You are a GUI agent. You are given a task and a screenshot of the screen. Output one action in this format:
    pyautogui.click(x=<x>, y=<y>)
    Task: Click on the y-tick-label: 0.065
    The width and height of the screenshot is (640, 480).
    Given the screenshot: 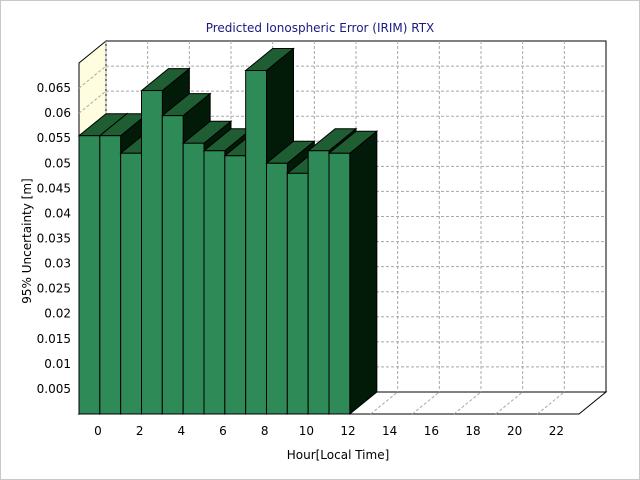 What is the action you would take?
    pyautogui.click(x=54, y=88)
    